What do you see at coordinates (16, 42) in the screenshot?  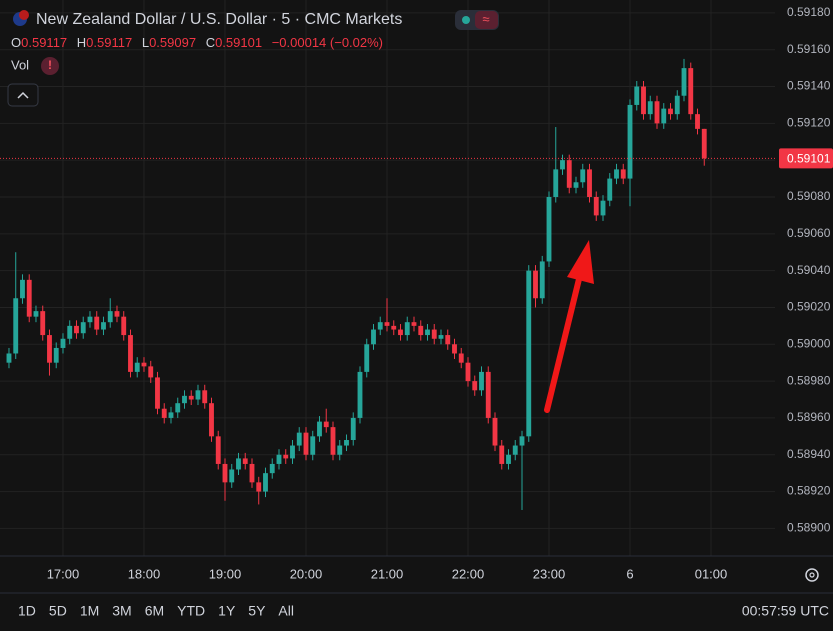 I see `open-label: O` at bounding box center [16, 42].